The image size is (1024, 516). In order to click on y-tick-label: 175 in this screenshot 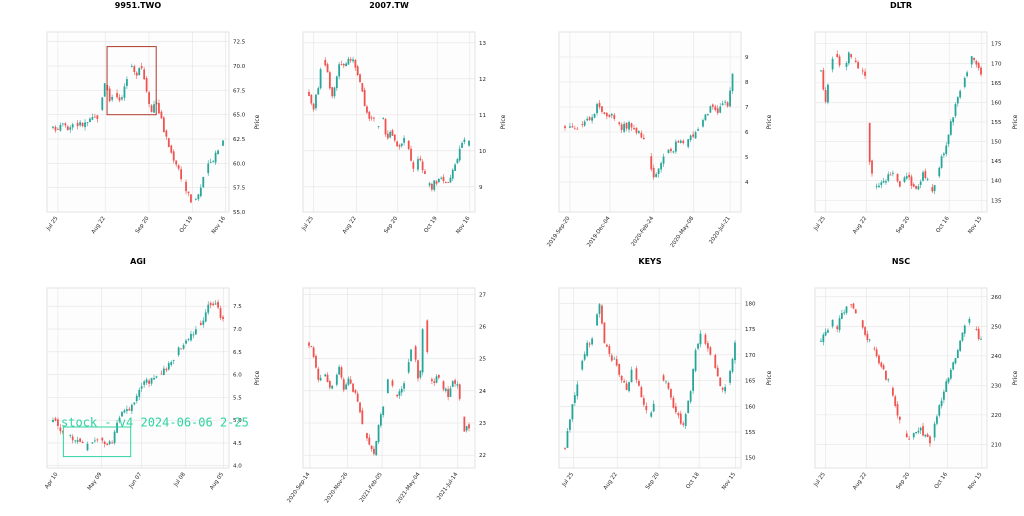, I will do `click(750, 330)`.